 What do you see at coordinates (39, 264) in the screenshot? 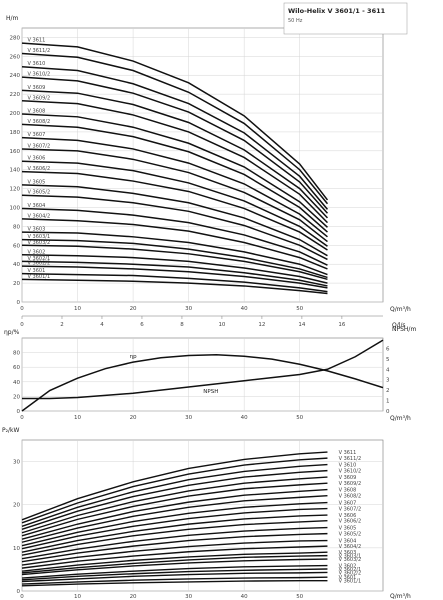
I see `curve-label-v-3602-2: V 3602/2` at bounding box center [39, 264].